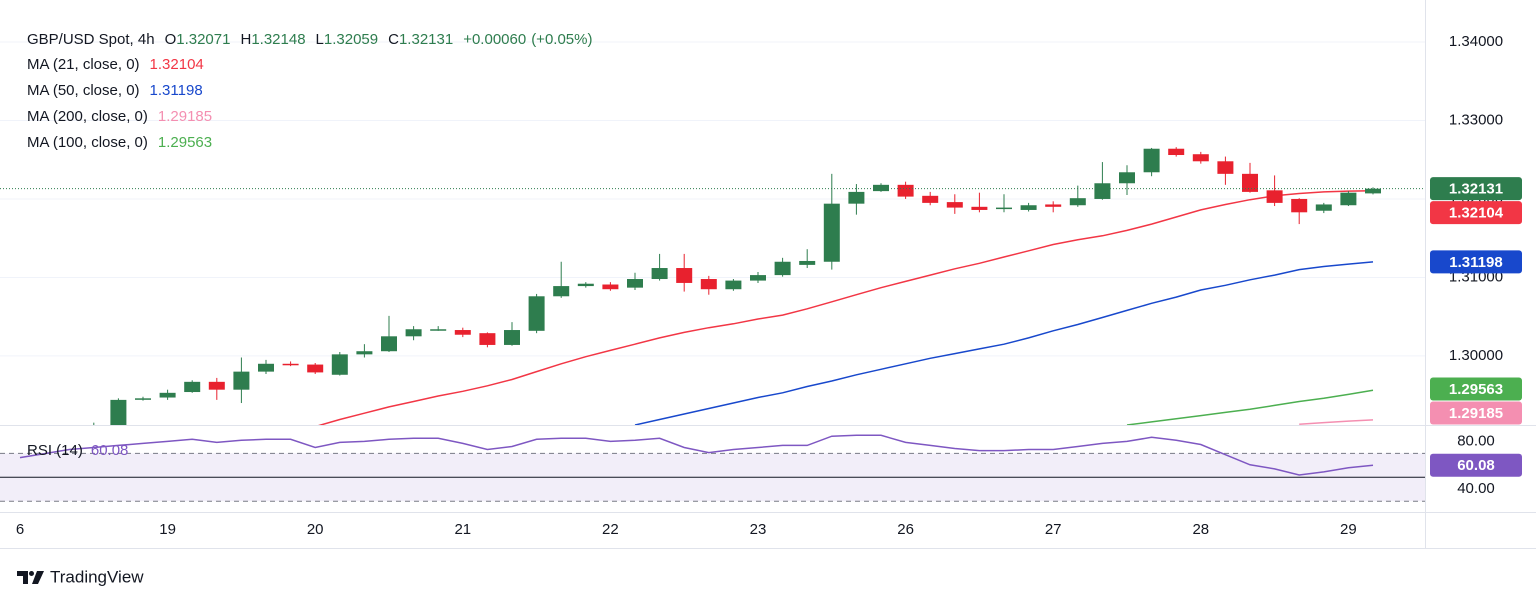 Image resolution: width=1536 pixels, height=604 pixels. Describe the element at coordinates (185, 116) in the screenshot. I see `legend-value: 1.29185` at that location.